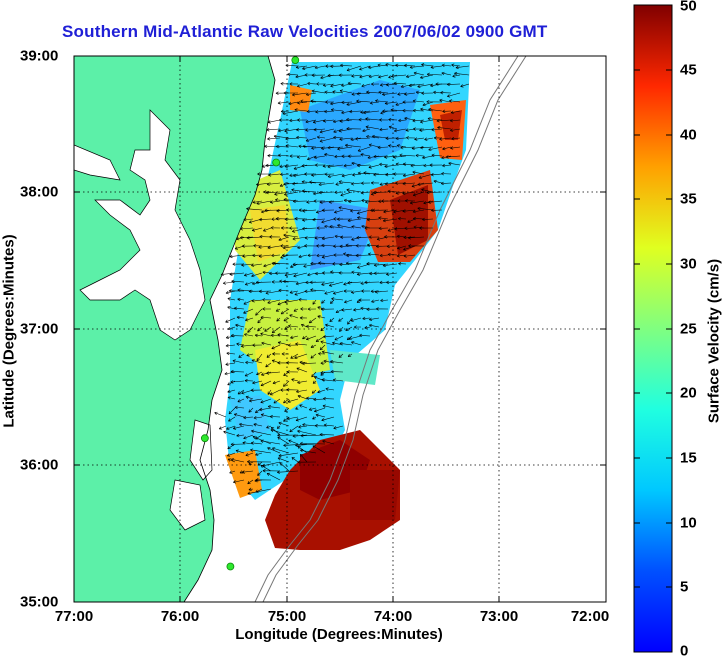 The image size is (724, 660). Describe the element at coordinates (230, 566) in the screenshot. I see `station-marker` at that location.